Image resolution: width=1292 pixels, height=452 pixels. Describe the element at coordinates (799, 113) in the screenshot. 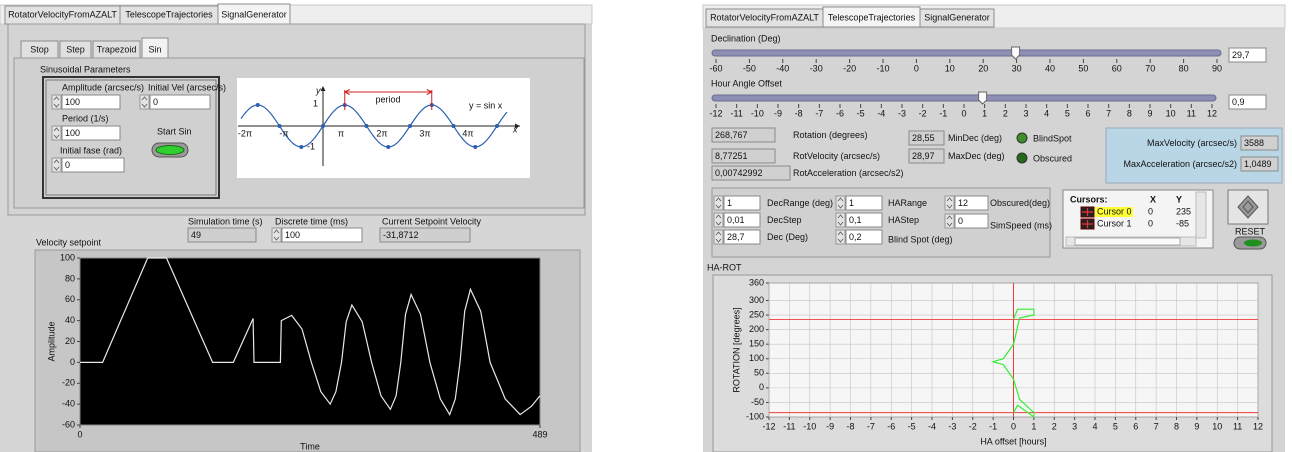

I see `slider-tick-label: -8` at that location.